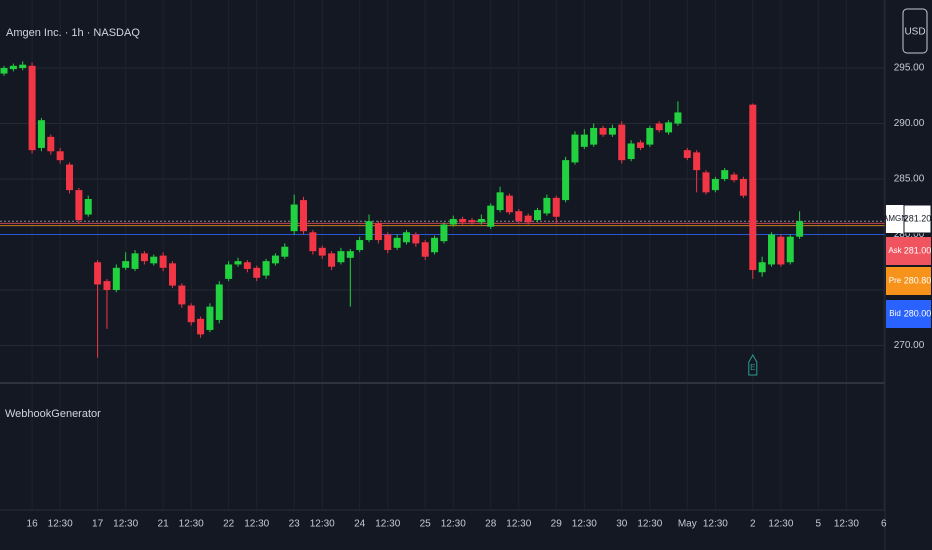 This screenshot has width=932, height=550. Describe the element at coordinates (53, 414) in the screenshot. I see `indicator-label: WebhookGenerator` at that location.